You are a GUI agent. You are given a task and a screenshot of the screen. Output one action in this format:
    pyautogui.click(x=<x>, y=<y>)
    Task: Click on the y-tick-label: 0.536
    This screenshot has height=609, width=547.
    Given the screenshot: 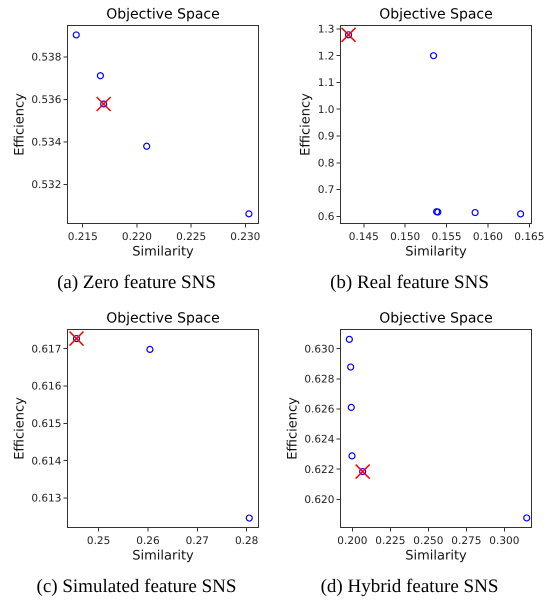 What is the action you would take?
    pyautogui.click(x=46, y=100)
    